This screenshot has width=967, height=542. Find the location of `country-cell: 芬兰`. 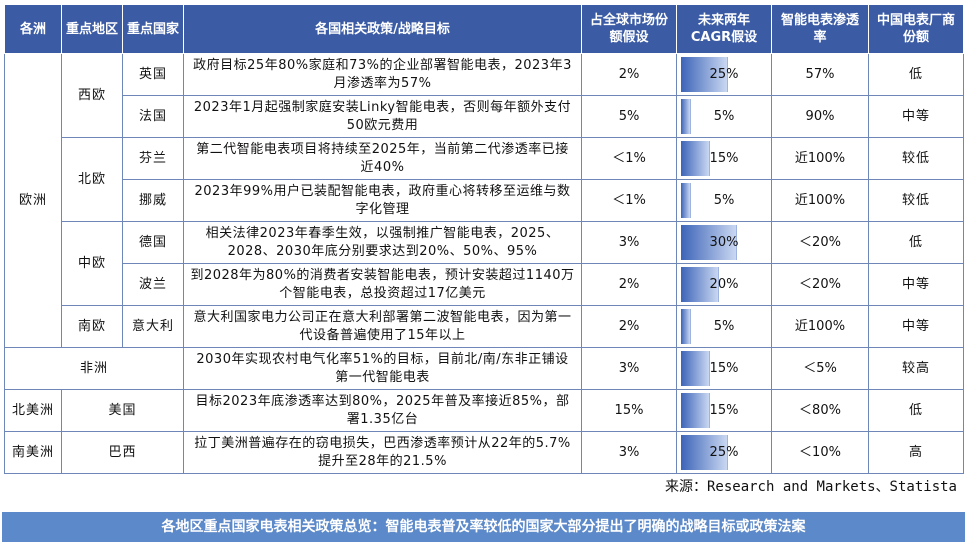

country-cell: 芬兰 is located at coordinates (153, 158).